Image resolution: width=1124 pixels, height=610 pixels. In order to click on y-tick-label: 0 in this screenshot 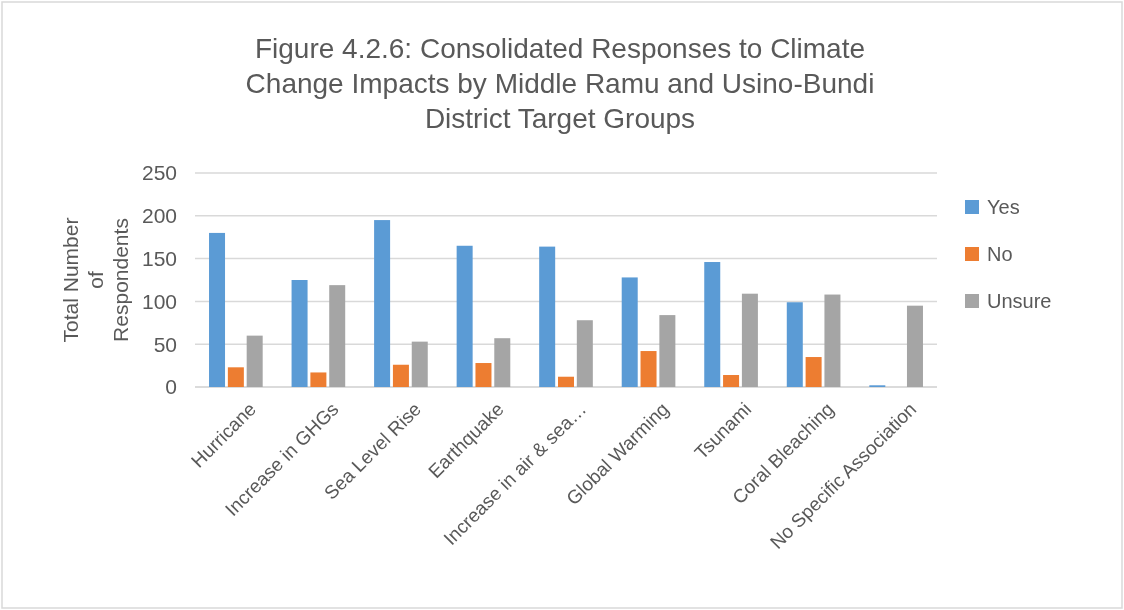, I will do `click(171, 387)`.